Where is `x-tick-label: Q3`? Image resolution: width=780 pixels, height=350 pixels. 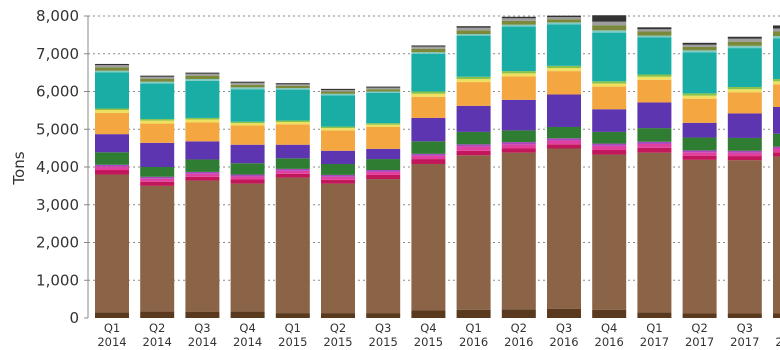
x-tick-label: Q3 is located at coordinates (202, 328).